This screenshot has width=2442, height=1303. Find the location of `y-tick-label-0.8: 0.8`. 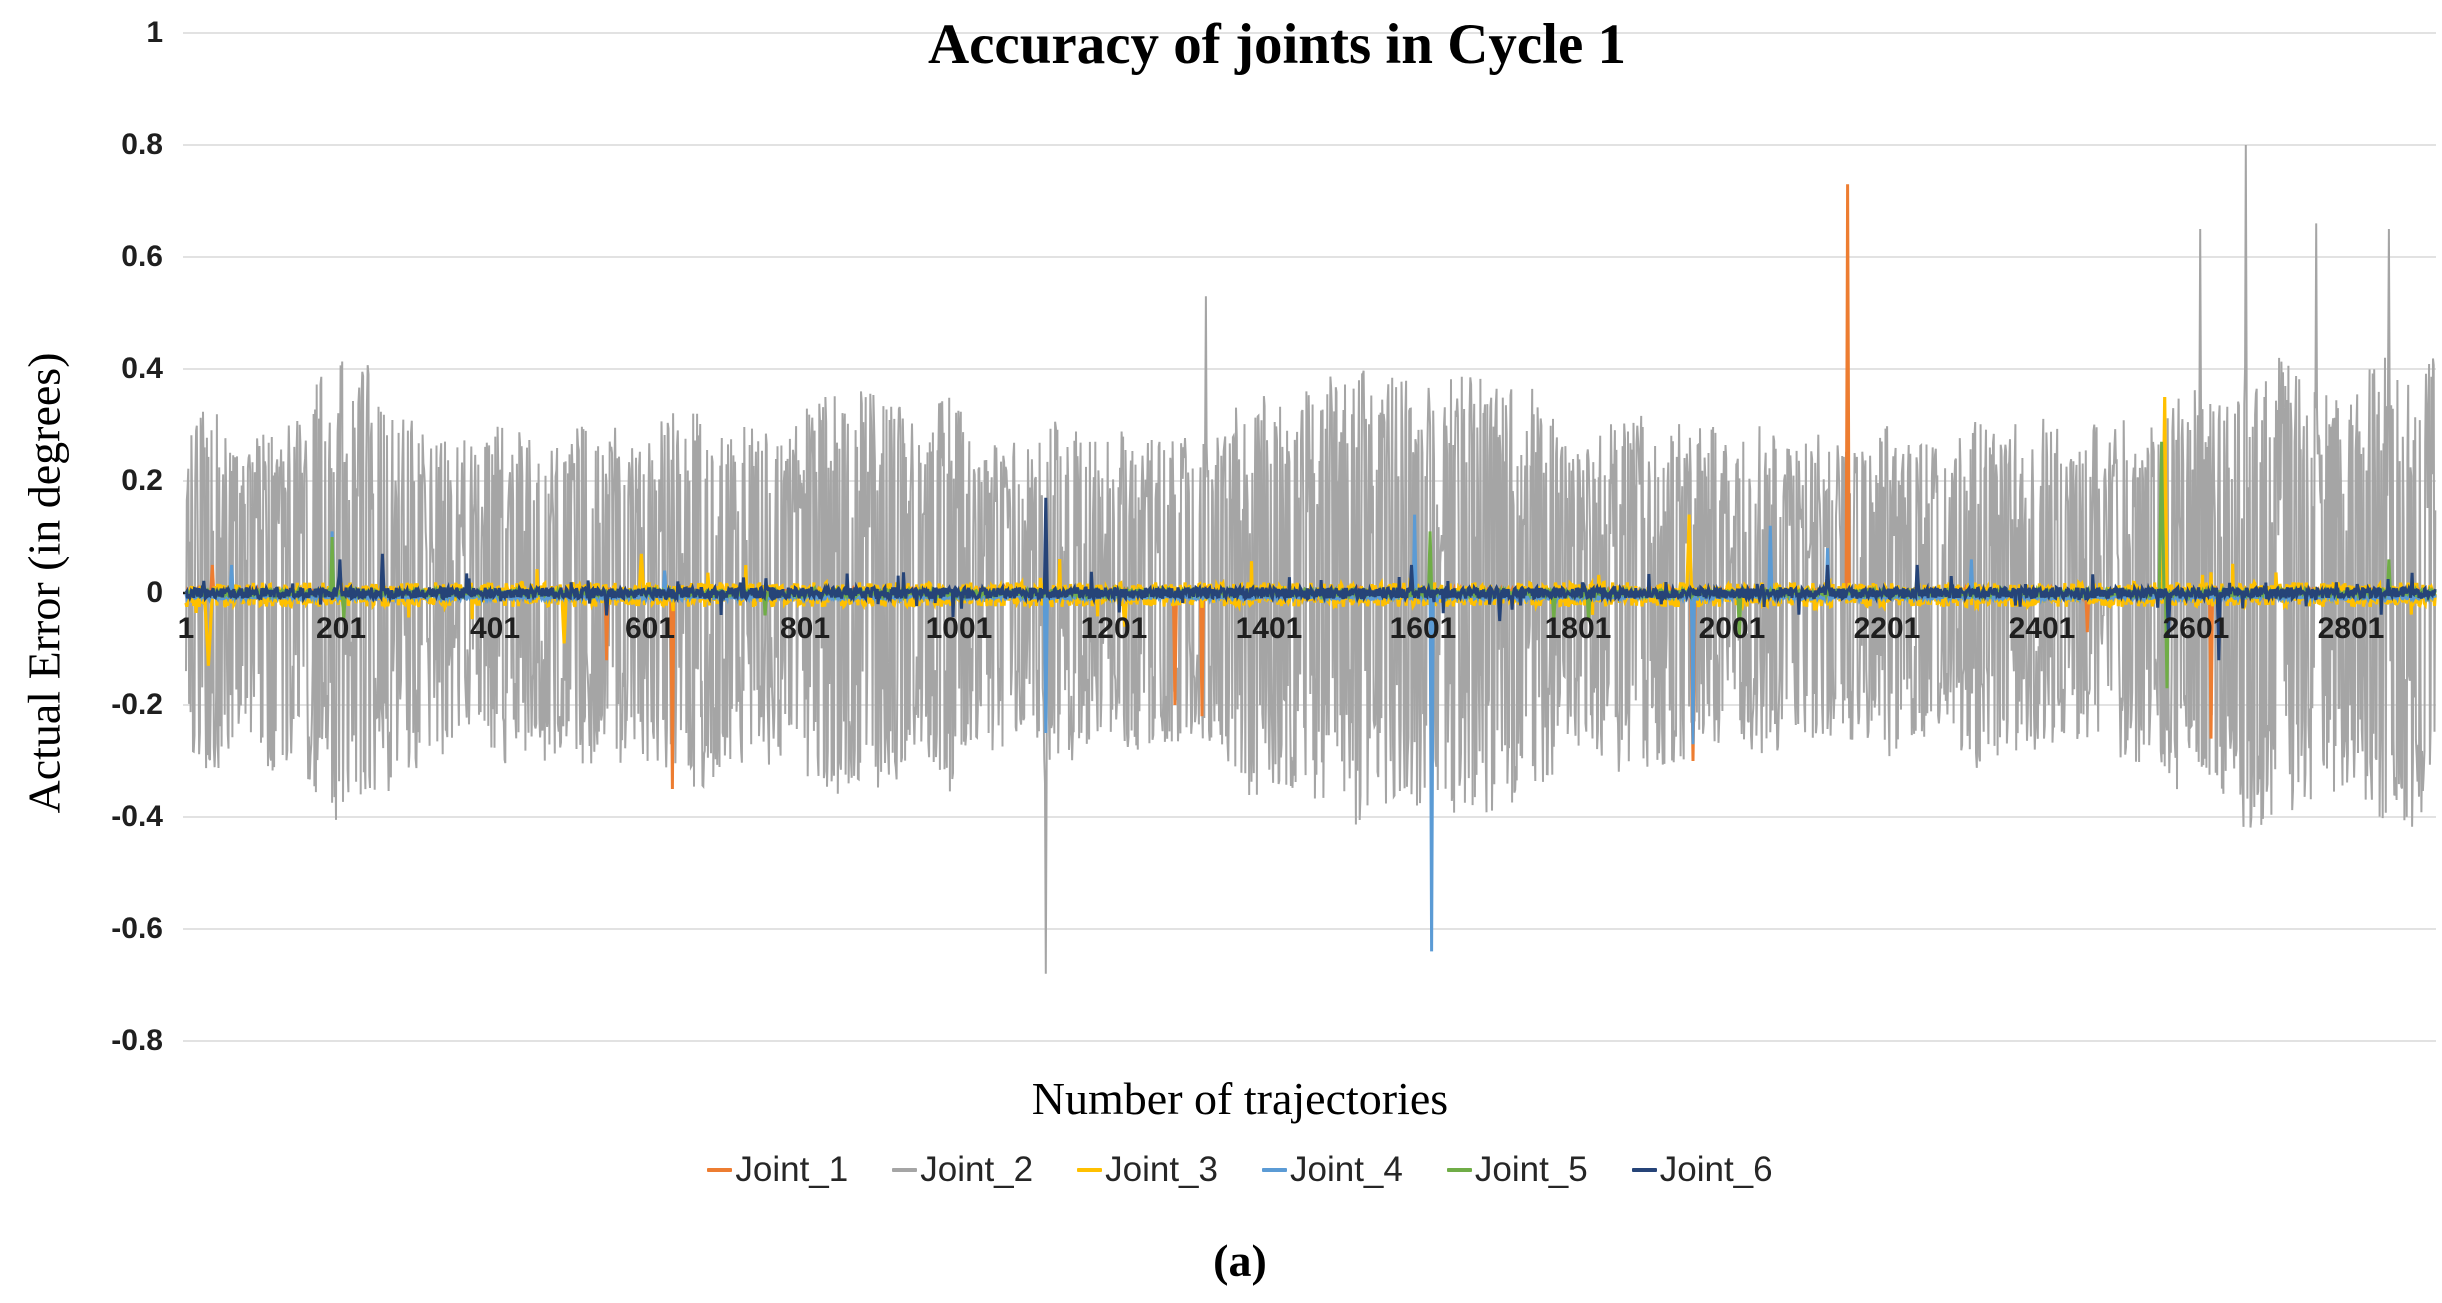

y-tick-label-0.8: 0.8 is located at coordinates (142, 144).